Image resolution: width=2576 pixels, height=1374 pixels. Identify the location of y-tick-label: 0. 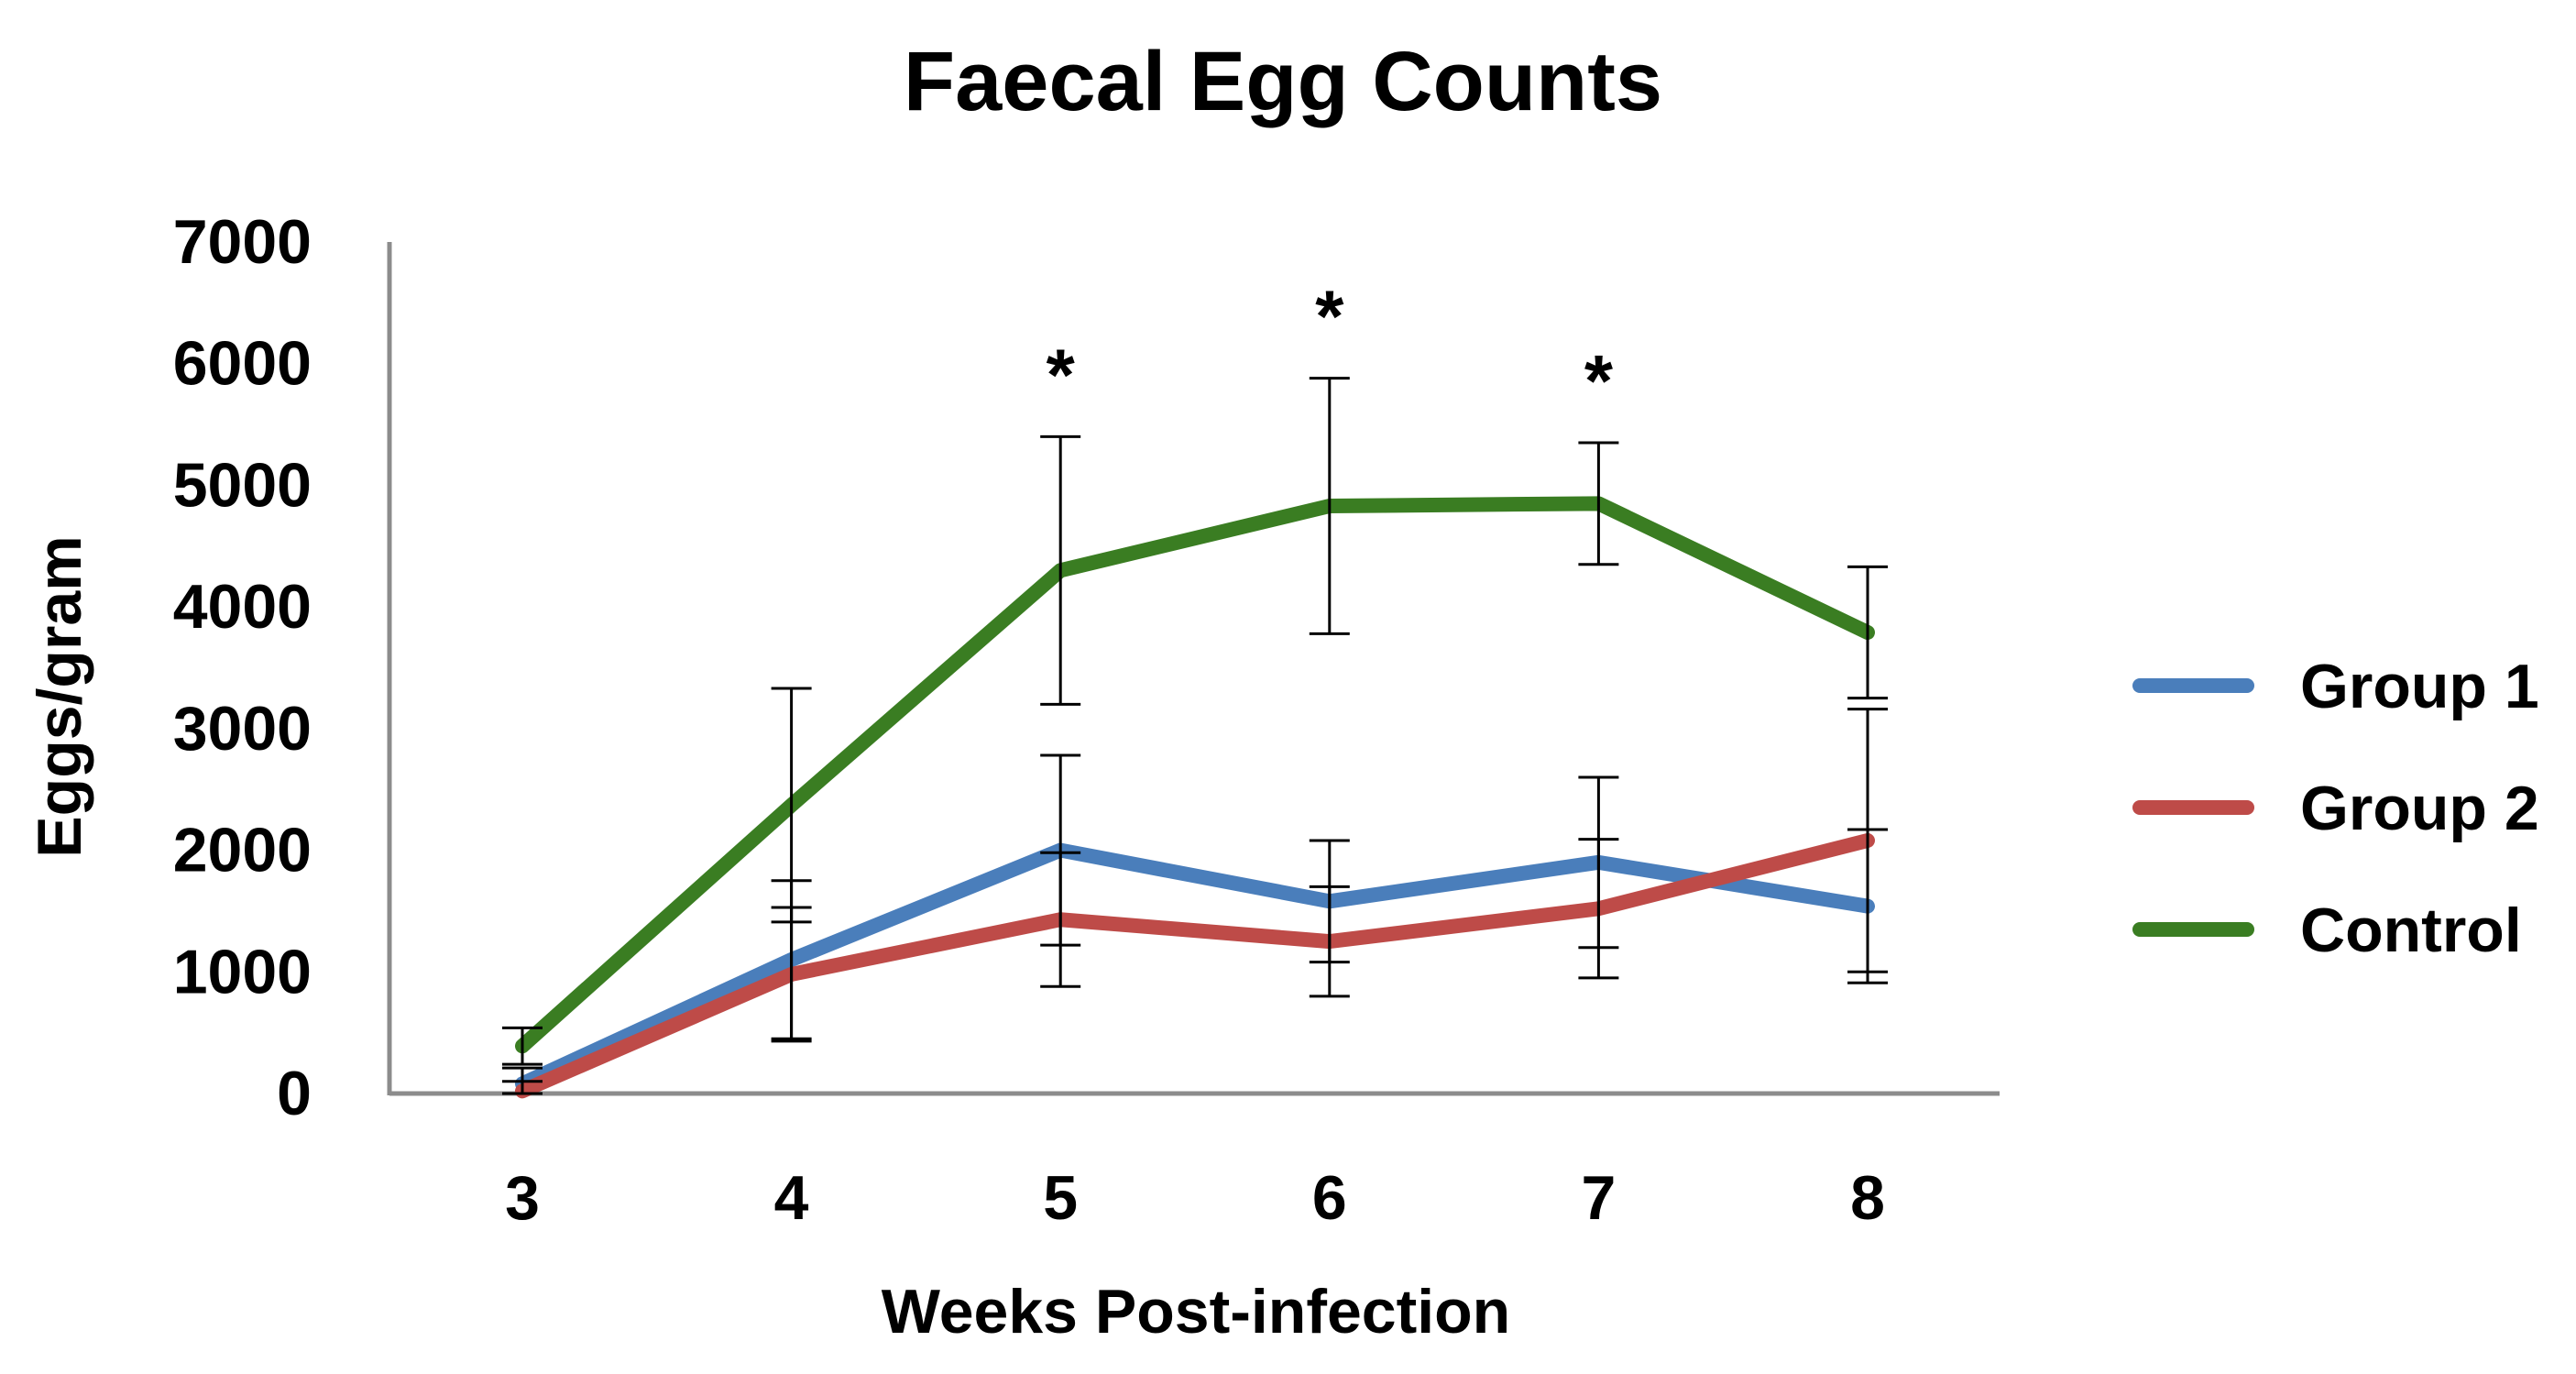
(294, 1093).